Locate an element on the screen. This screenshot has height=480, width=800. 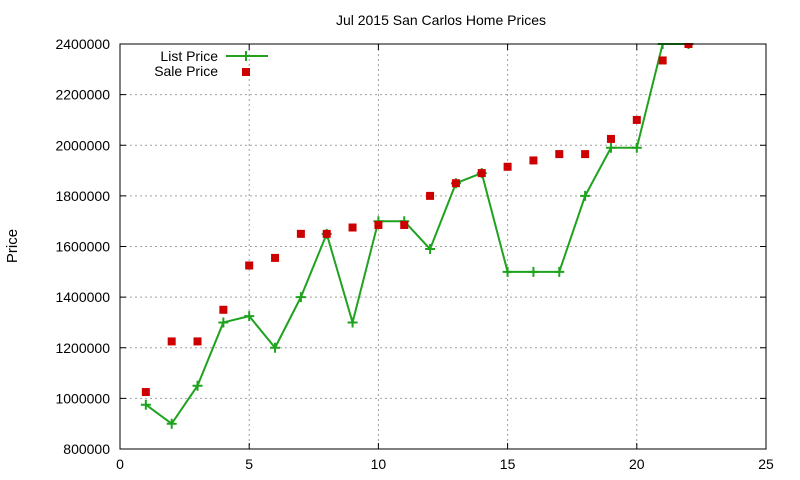
x-tick-labels: 0 5 10 15 20 25 is located at coordinates (445, 464).